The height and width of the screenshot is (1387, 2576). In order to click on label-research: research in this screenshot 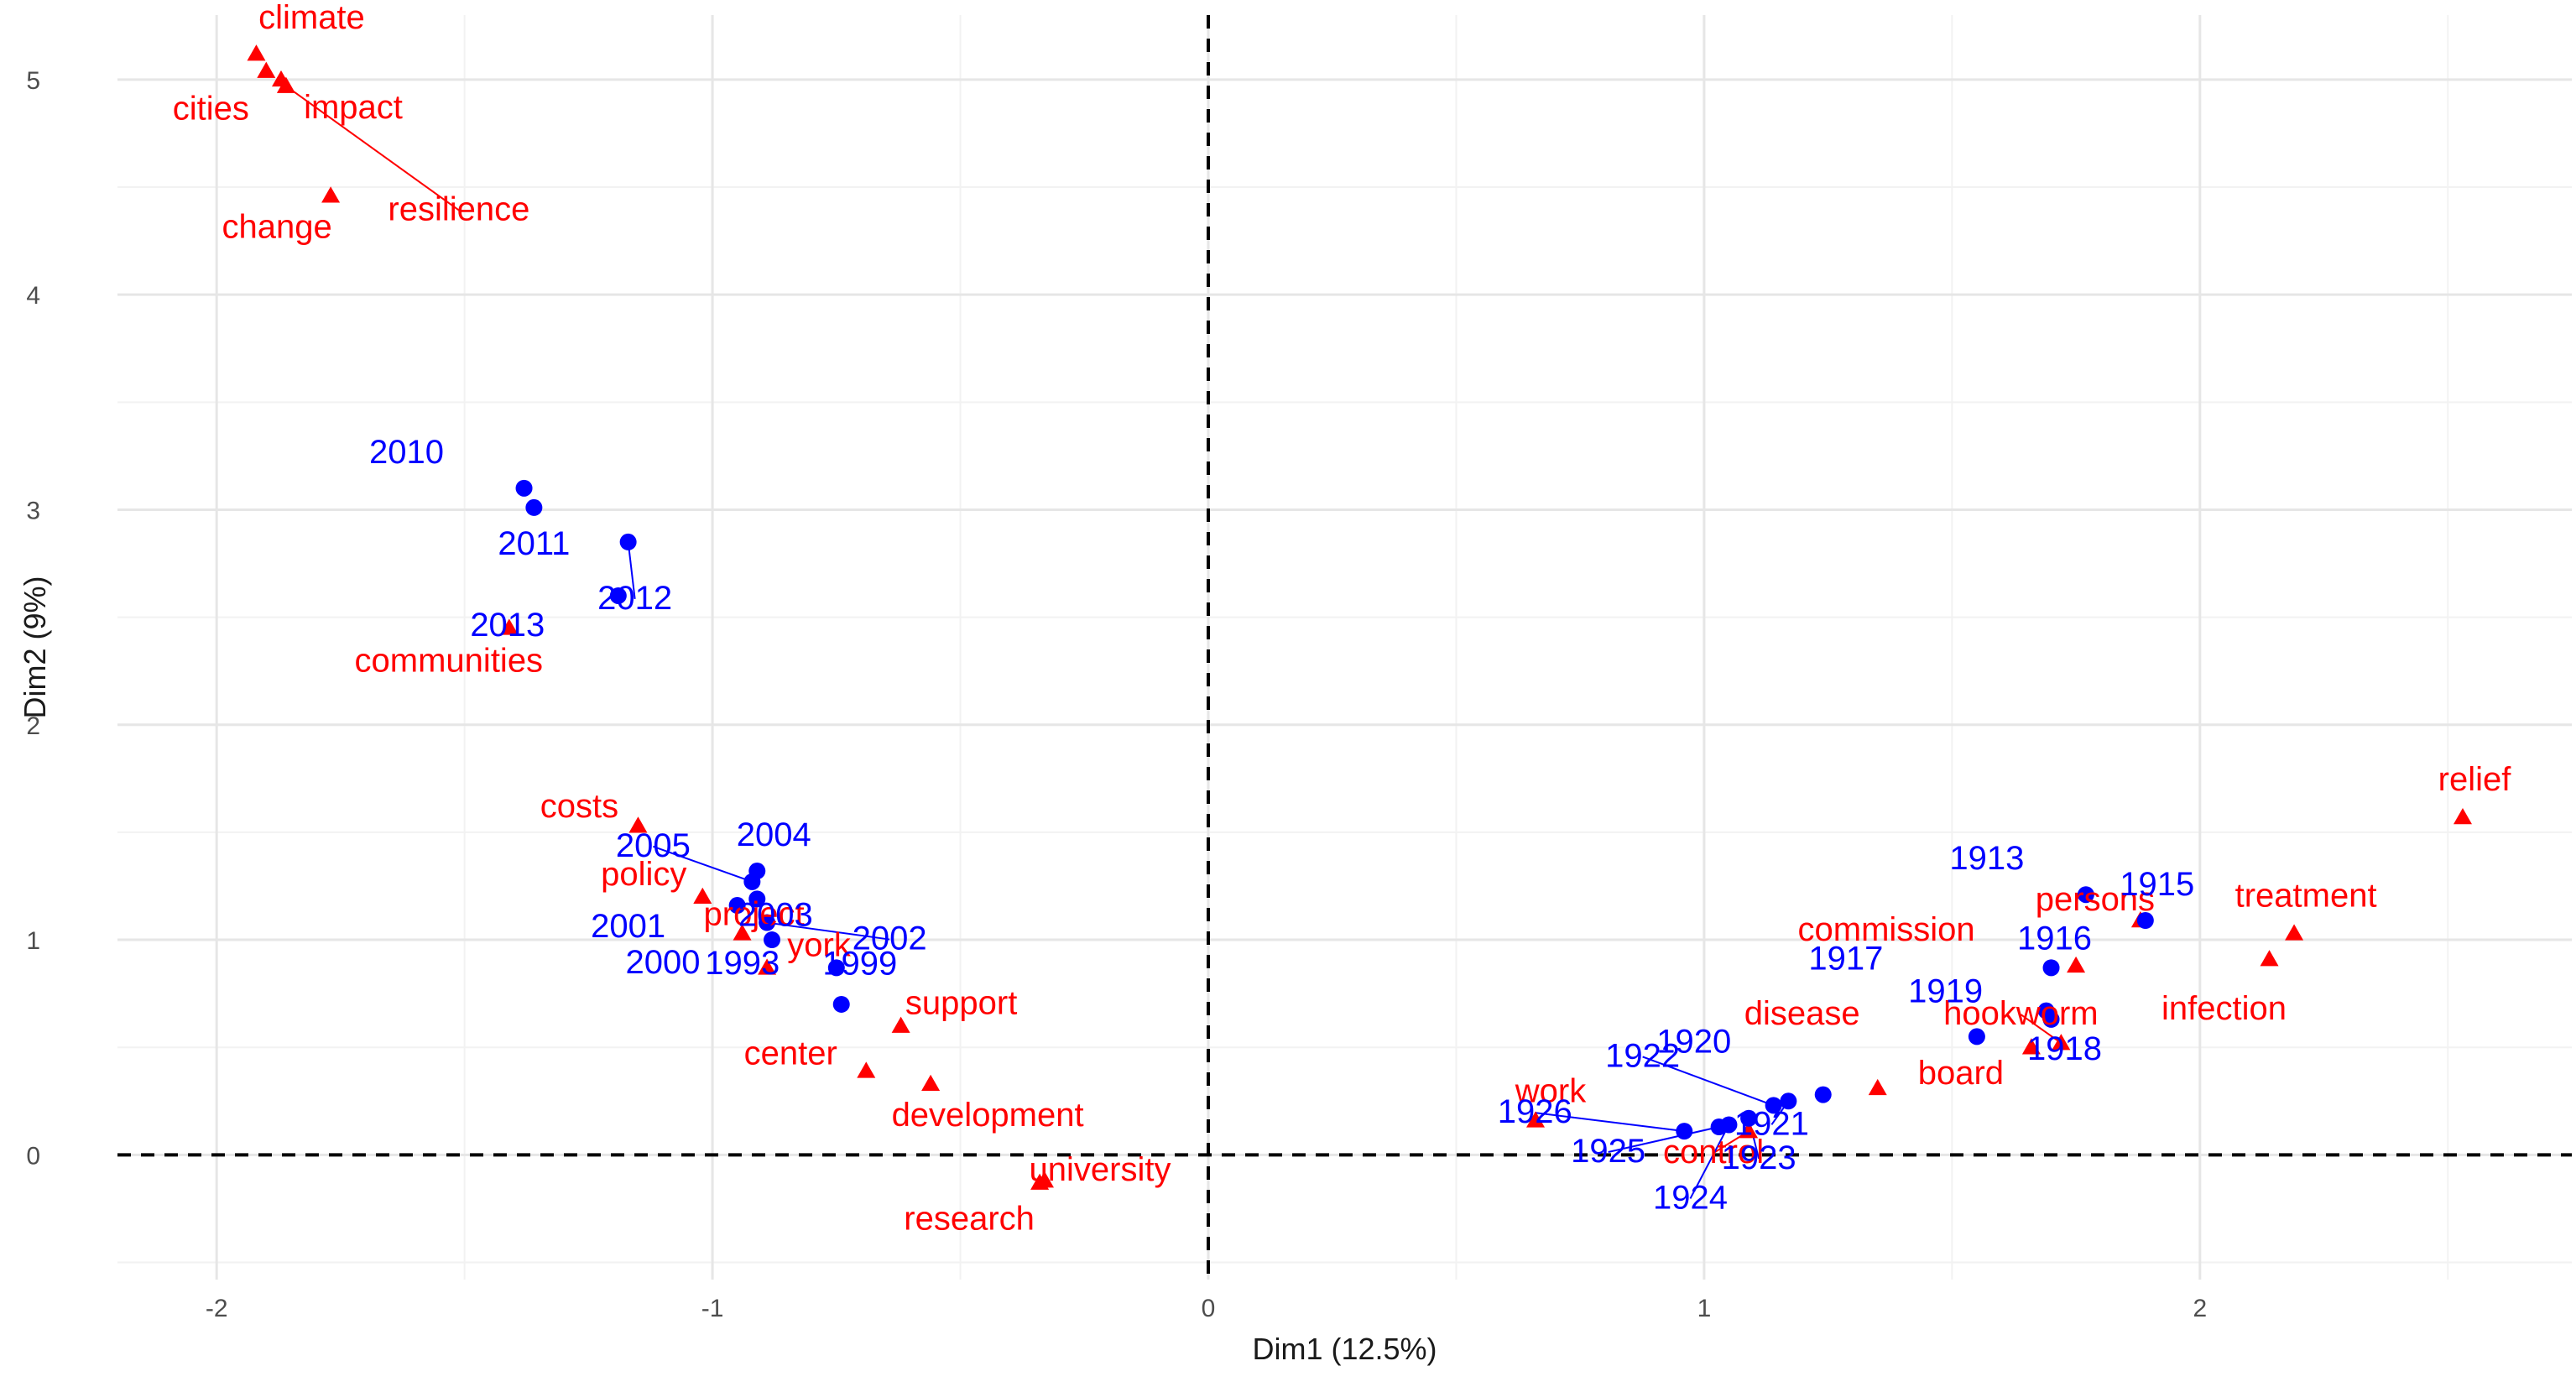, I will do `click(969, 1220)`.